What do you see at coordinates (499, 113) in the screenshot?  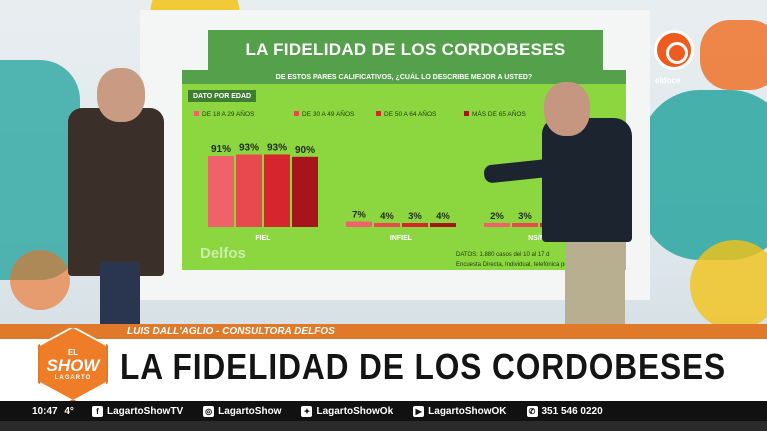 I see `legend-label: MÁS DE 65 AÑOS` at bounding box center [499, 113].